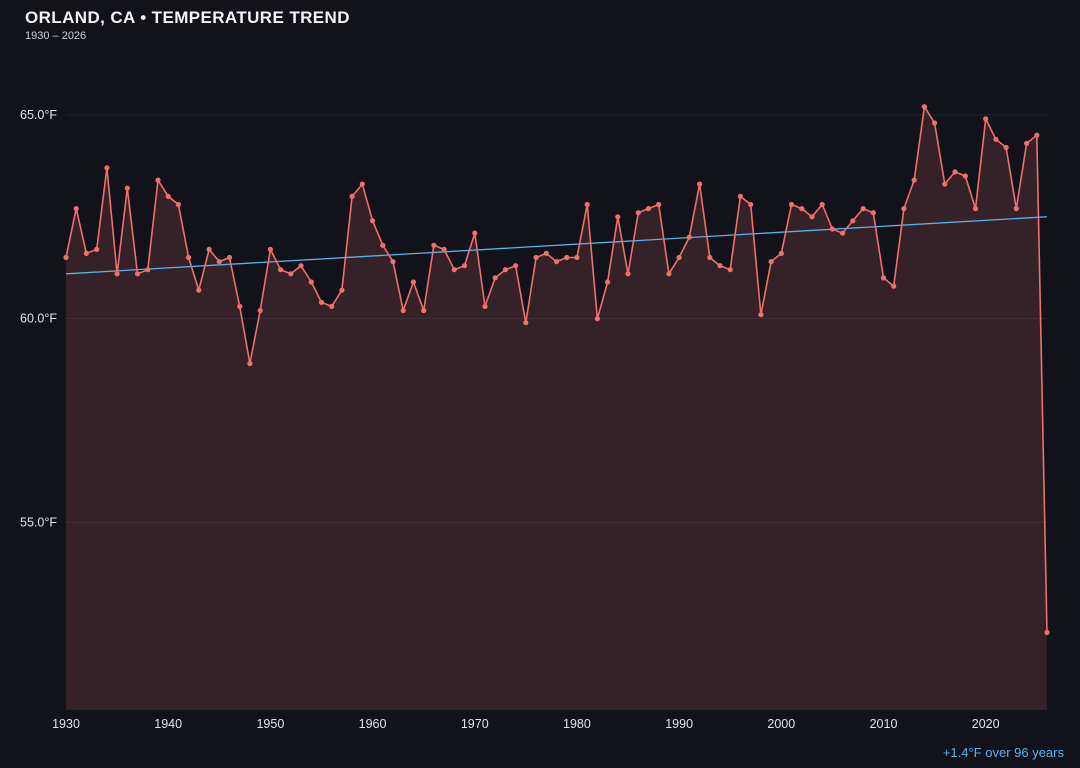 The height and width of the screenshot is (768, 1080). What do you see at coordinates (884, 724) in the screenshot?
I see `x-axis-tick-label: 2010` at bounding box center [884, 724].